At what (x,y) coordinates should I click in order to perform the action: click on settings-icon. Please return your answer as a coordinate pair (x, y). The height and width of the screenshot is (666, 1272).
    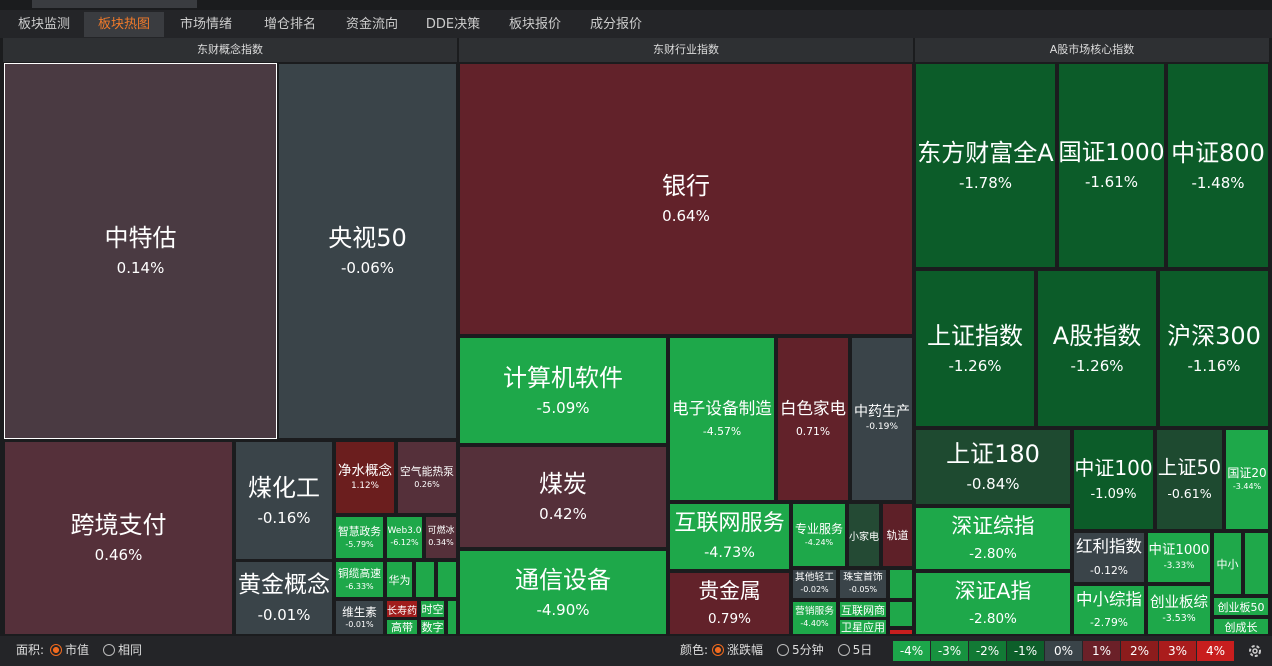
    Looking at the image, I should click on (1255, 651).